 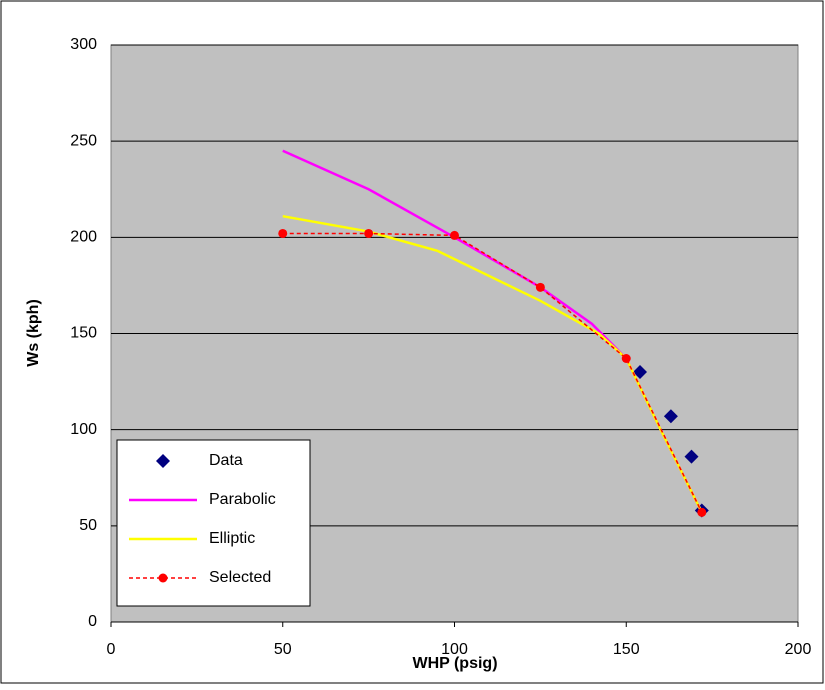 What do you see at coordinates (626, 649) in the screenshot?
I see `x-tick-label: 150` at bounding box center [626, 649].